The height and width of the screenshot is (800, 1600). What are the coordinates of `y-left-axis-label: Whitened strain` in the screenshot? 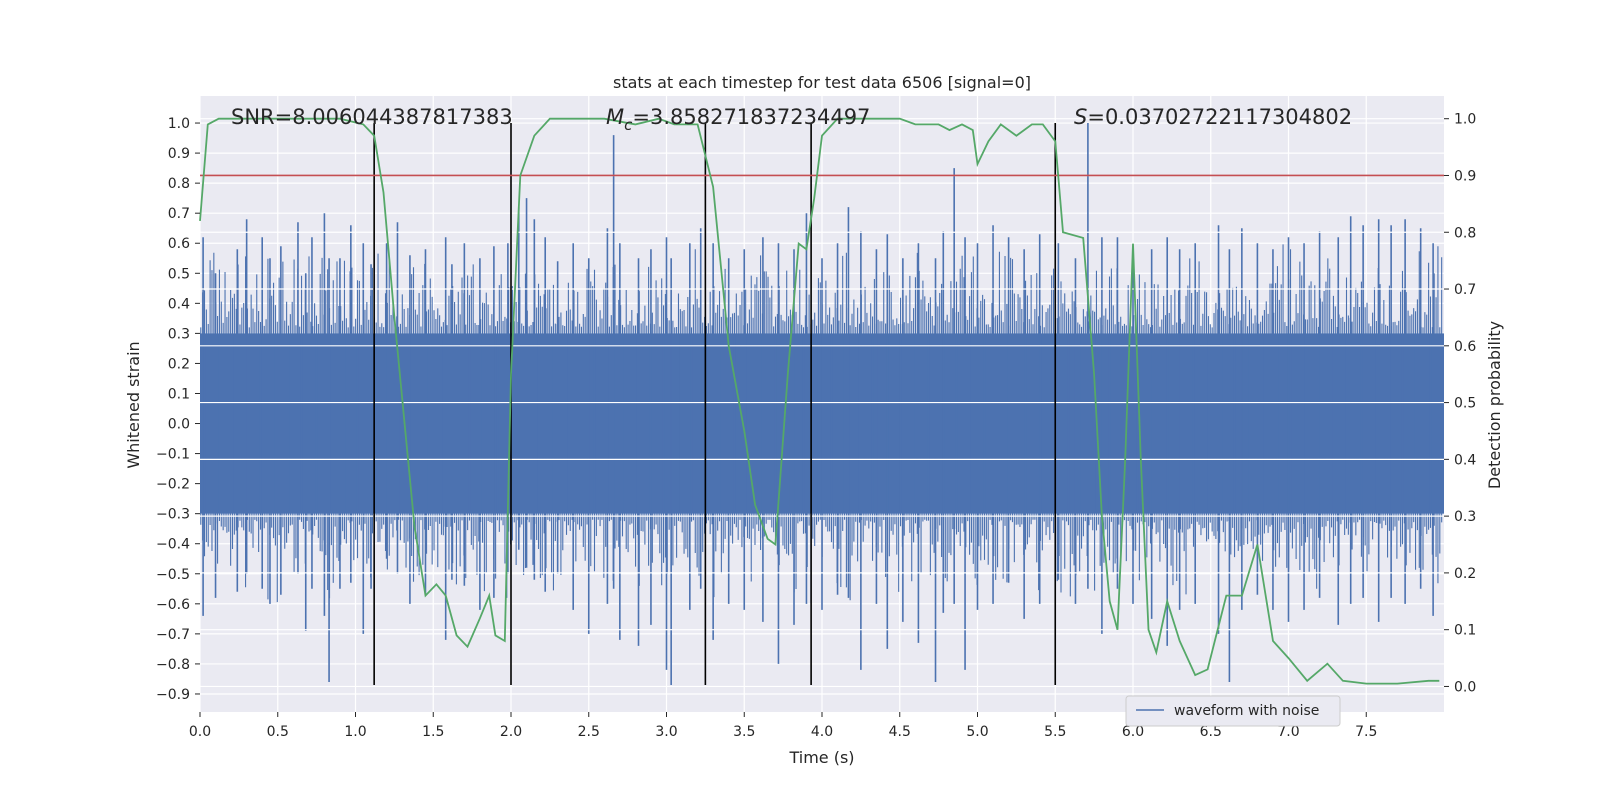 It's located at (133, 404).